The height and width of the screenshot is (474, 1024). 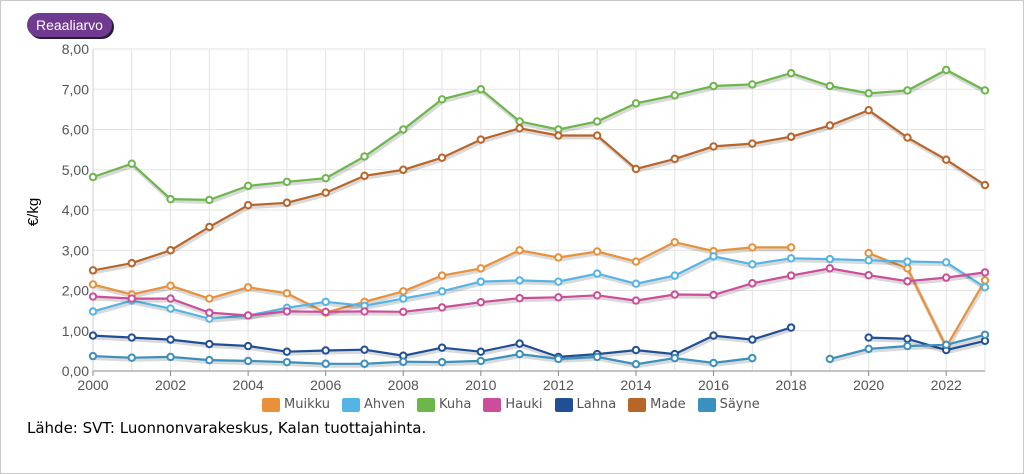 I want to click on legend-item-ahven: Ahven, so click(x=373, y=404).